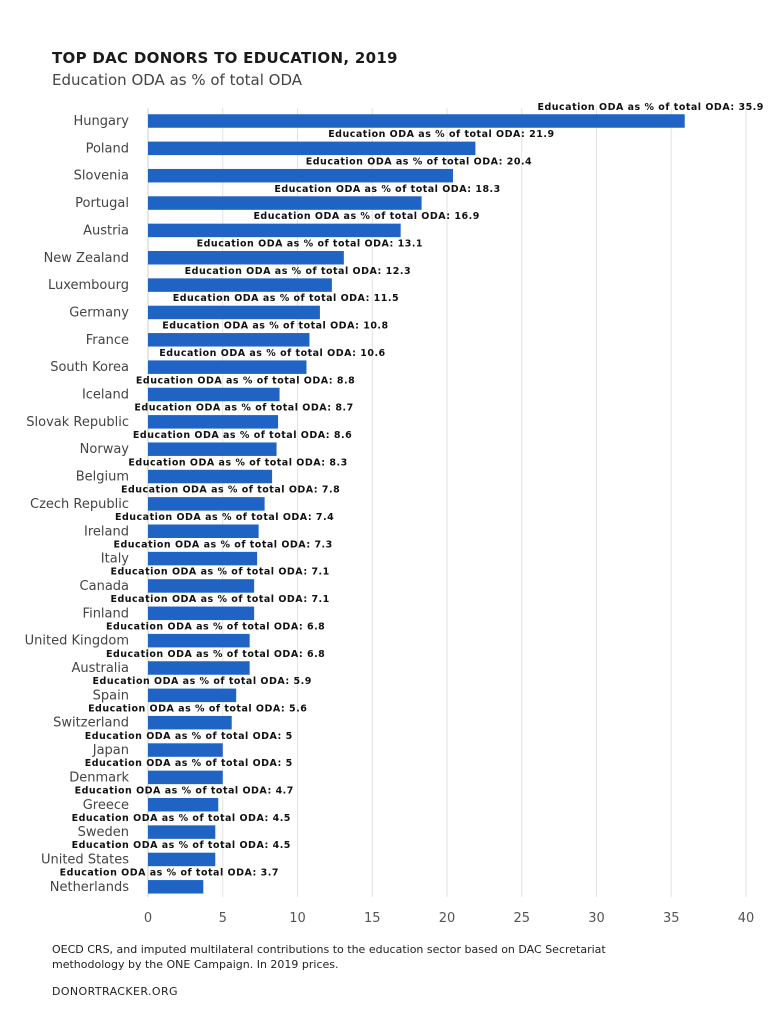 The image size is (768, 1024). Describe the element at coordinates (275, 326) in the screenshot. I see `data-label: Education ODA as % of total ODA: 10.8` at that location.